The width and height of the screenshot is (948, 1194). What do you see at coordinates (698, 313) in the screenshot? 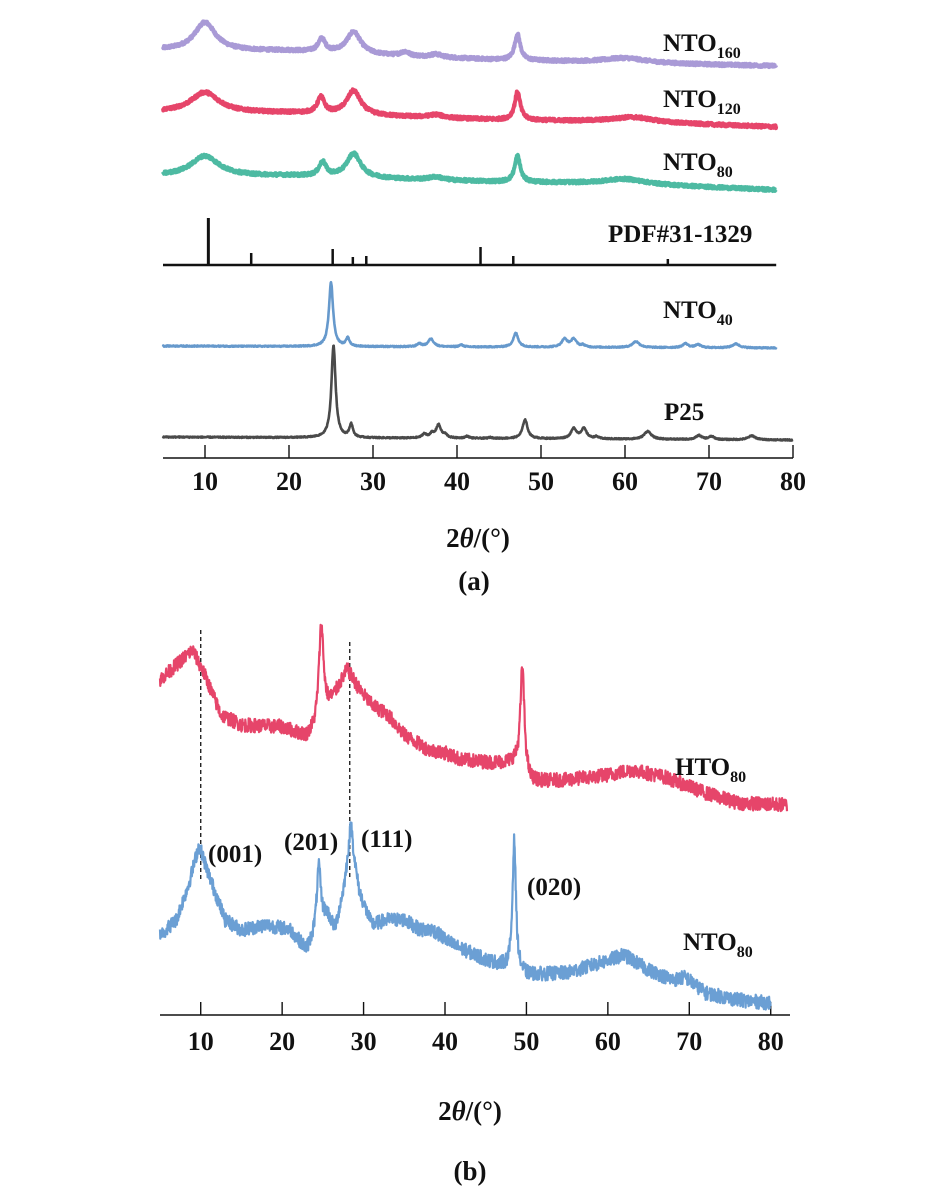
I see `label-nto40: NTO40` at bounding box center [698, 313].